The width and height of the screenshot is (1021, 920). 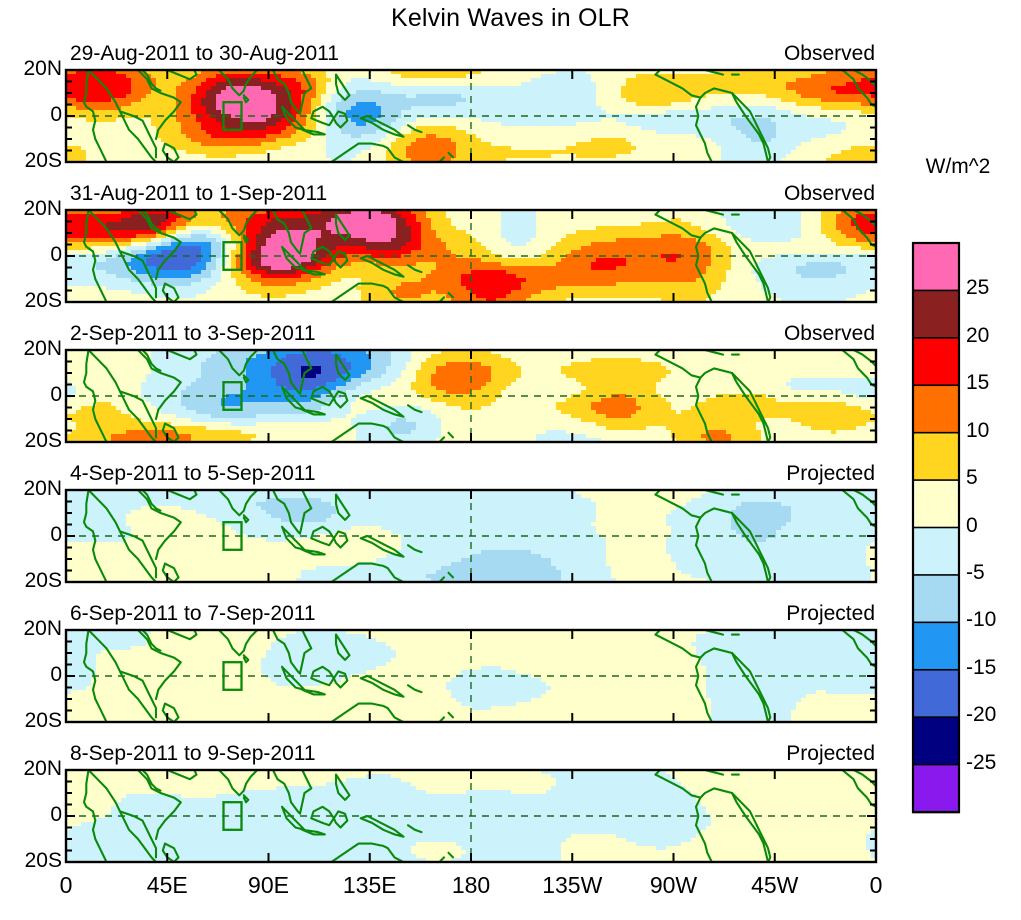 I want to click on x-axis-tick-label: 135W, so click(x=572, y=885).